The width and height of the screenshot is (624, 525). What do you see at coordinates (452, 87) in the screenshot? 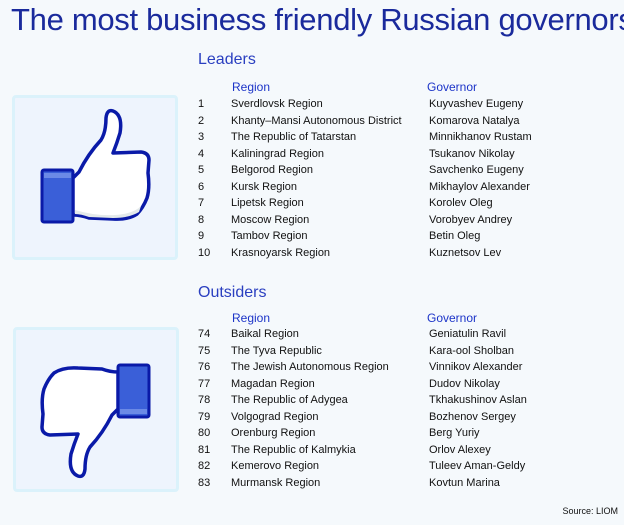
I see `leaders-governor-header: Governor` at bounding box center [452, 87].